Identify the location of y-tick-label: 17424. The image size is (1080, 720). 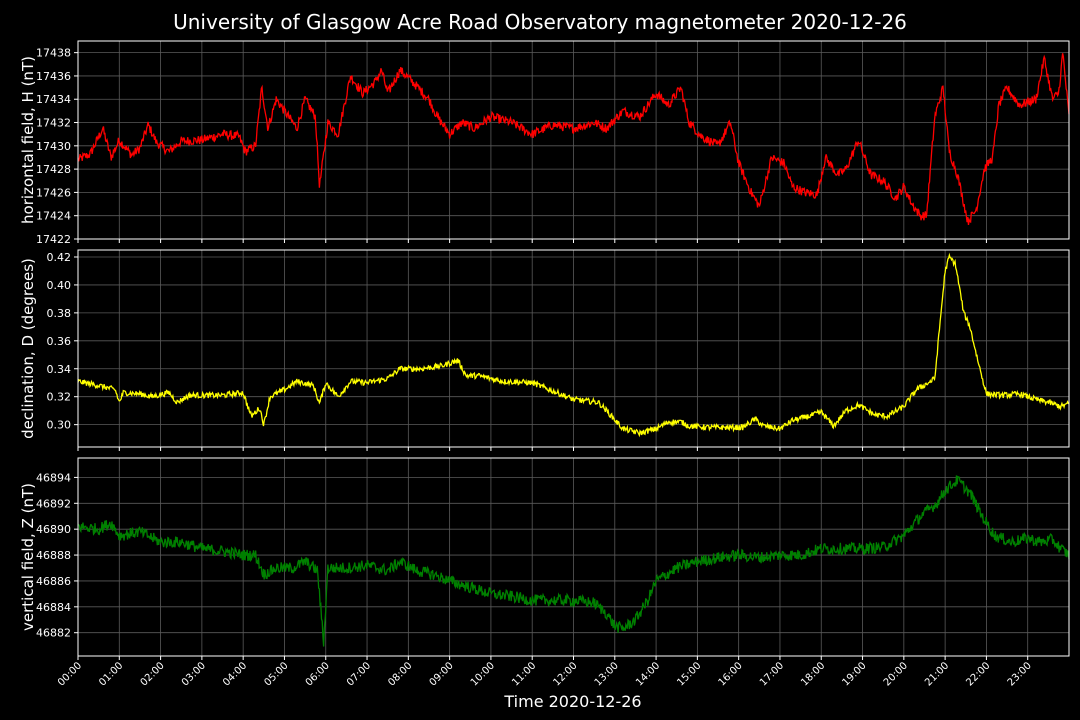
(53, 216).